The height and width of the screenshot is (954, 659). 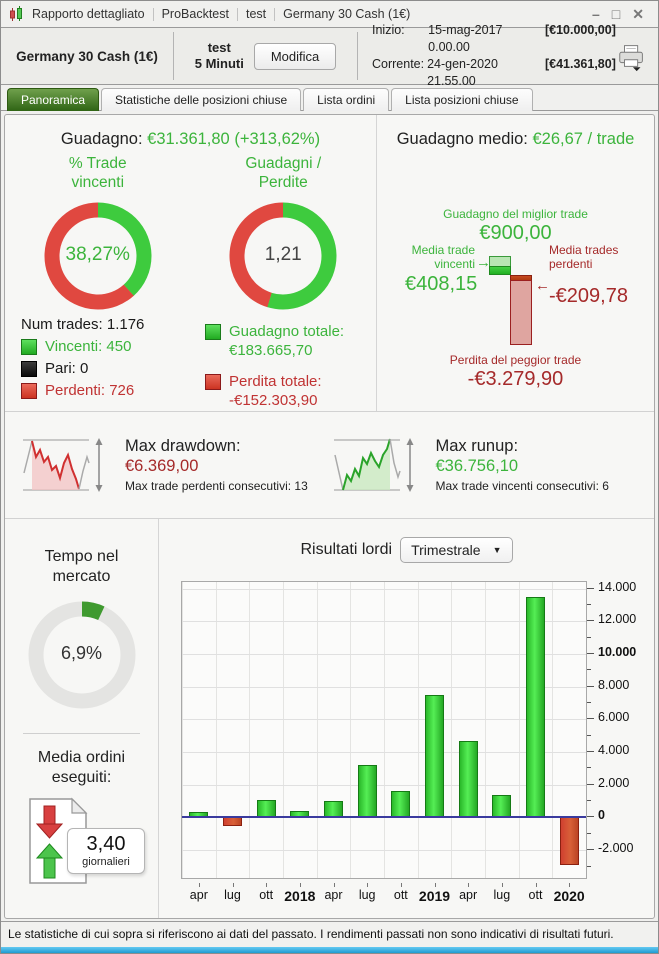 I want to click on losers-count: Perdenti: 726, so click(x=90, y=390).